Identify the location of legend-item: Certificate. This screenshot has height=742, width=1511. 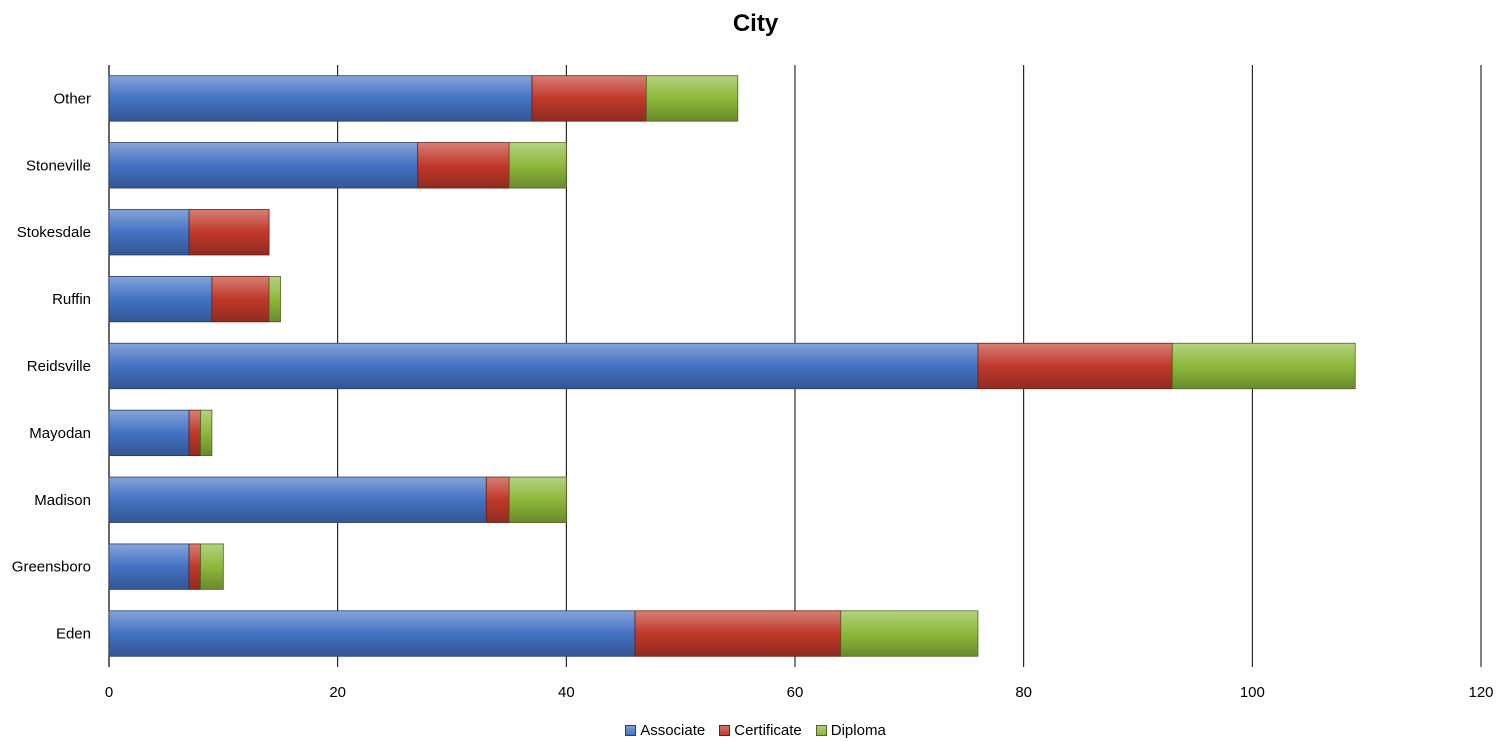
(760, 730).